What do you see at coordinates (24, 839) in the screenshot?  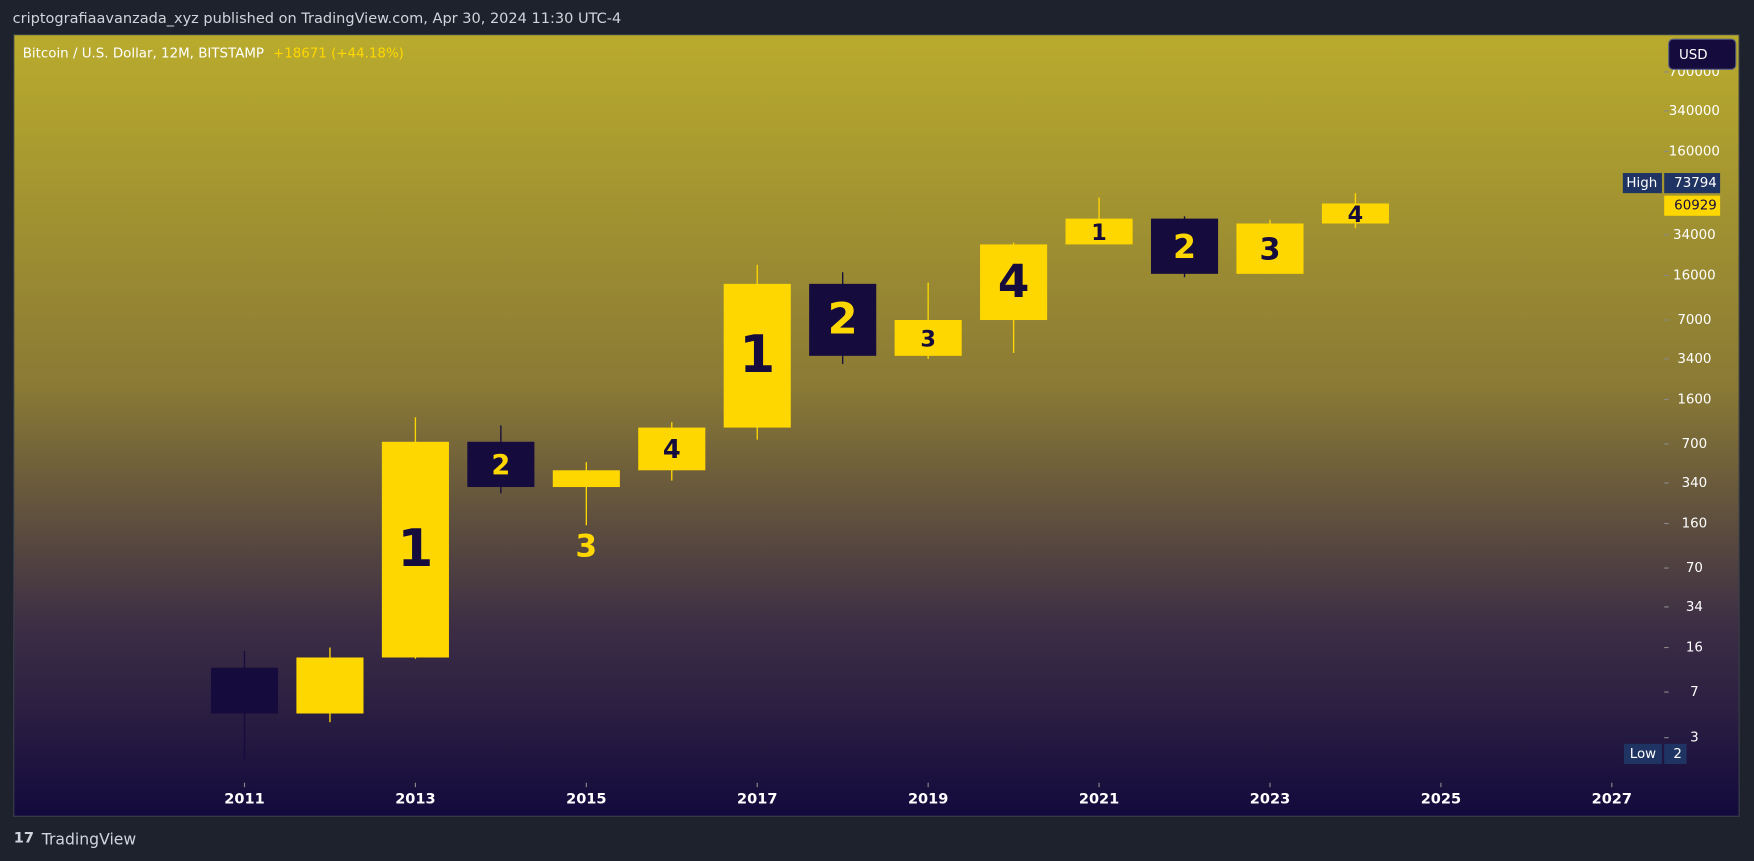 I see `logo: 17` at bounding box center [24, 839].